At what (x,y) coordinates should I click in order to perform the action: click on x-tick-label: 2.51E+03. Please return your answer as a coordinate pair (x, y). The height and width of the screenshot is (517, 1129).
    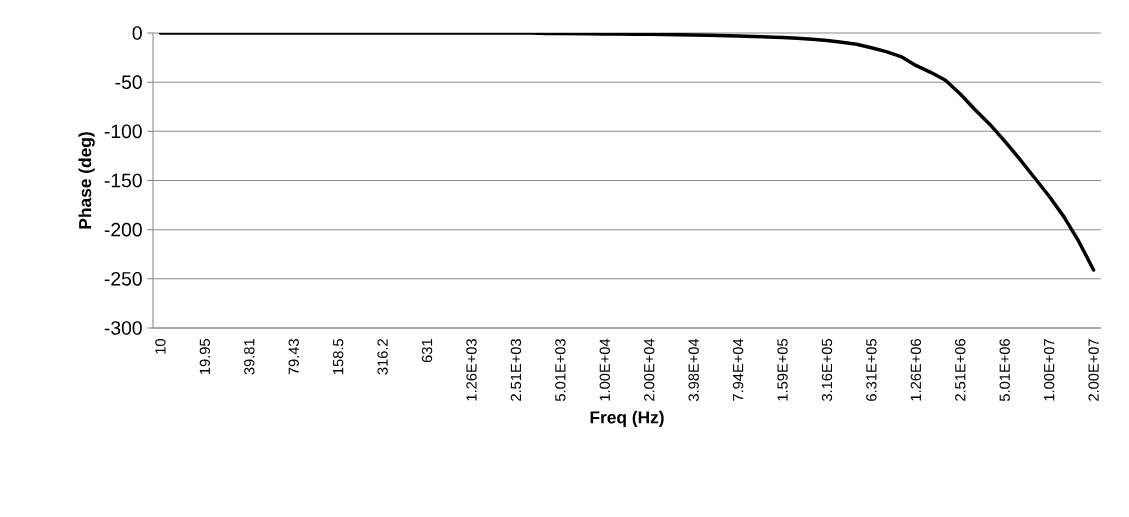
    Looking at the image, I should click on (516, 370).